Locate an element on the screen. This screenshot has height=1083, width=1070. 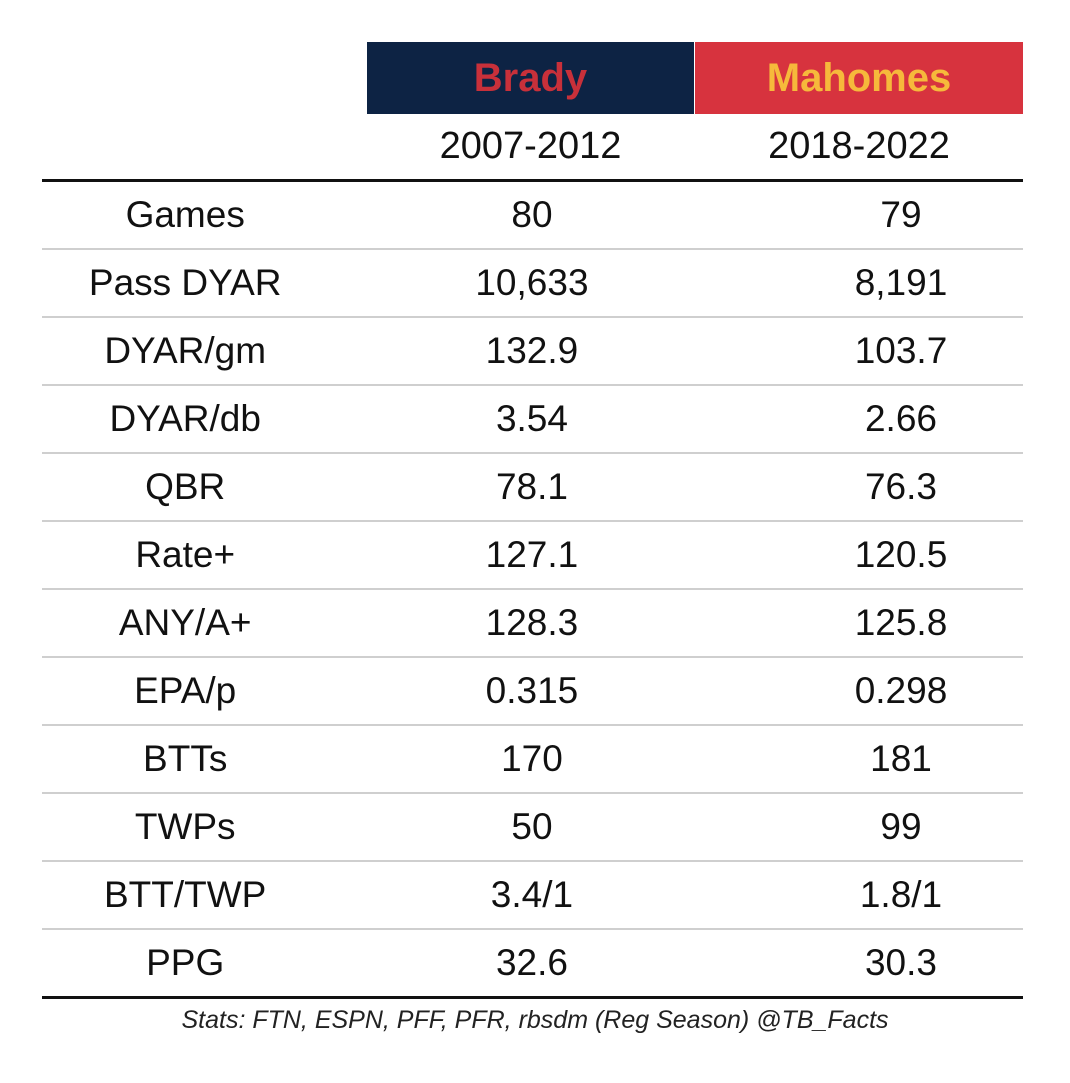
brady-years: 2007-2012 is located at coordinates (530, 145).